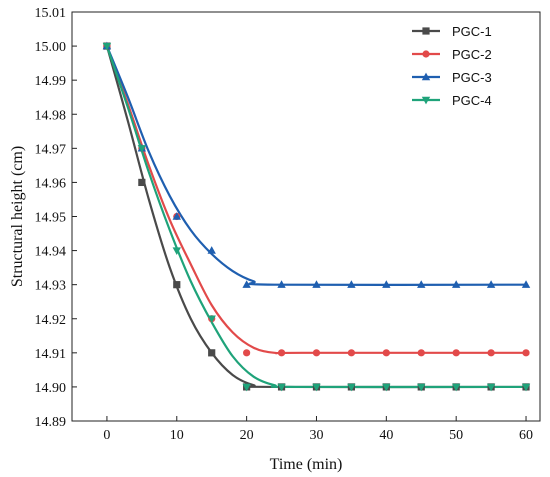  I want to click on legend-item: PGC-4, so click(452, 100).